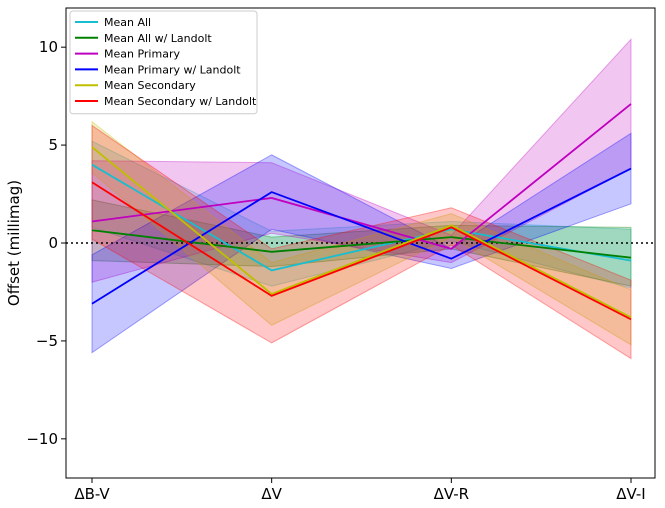 The height and width of the screenshot is (508, 665). I want to click on legend-label: Mean Primary w/ Landolt, so click(172, 69).